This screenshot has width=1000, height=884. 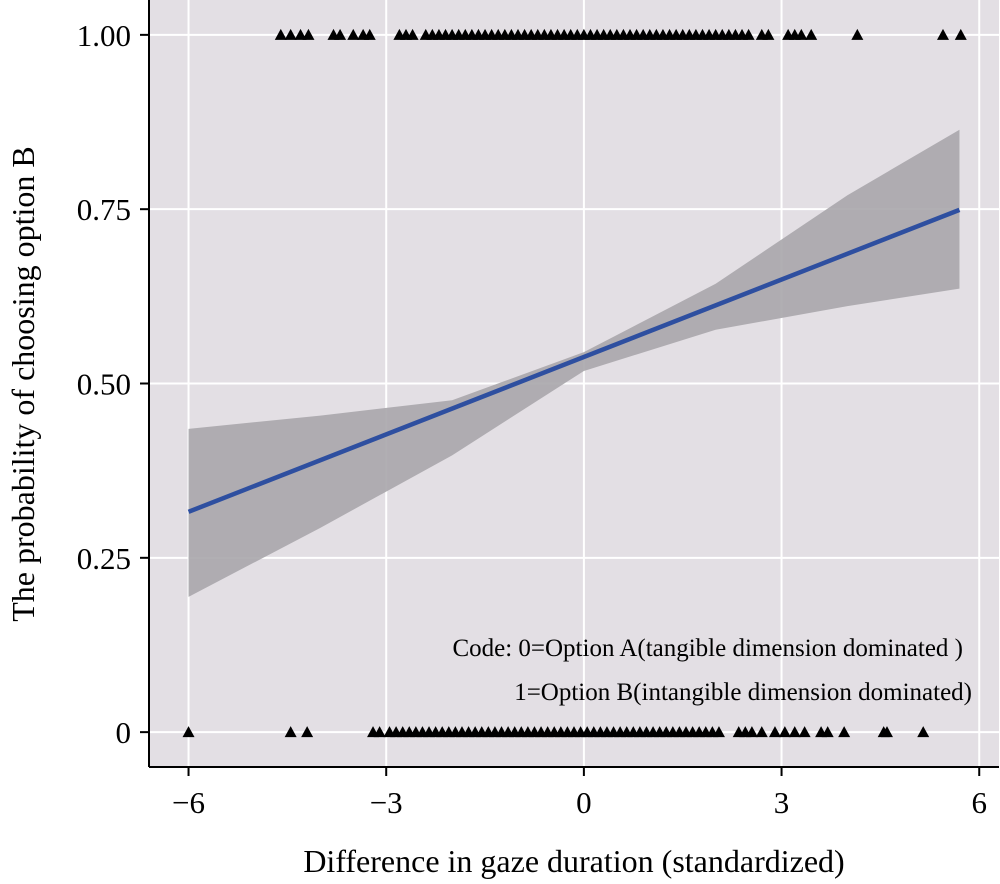 What do you see at coordinates (188, 802) in the screenshot?
I see `x-tick-label: −6` at bounding box center [188, 802].